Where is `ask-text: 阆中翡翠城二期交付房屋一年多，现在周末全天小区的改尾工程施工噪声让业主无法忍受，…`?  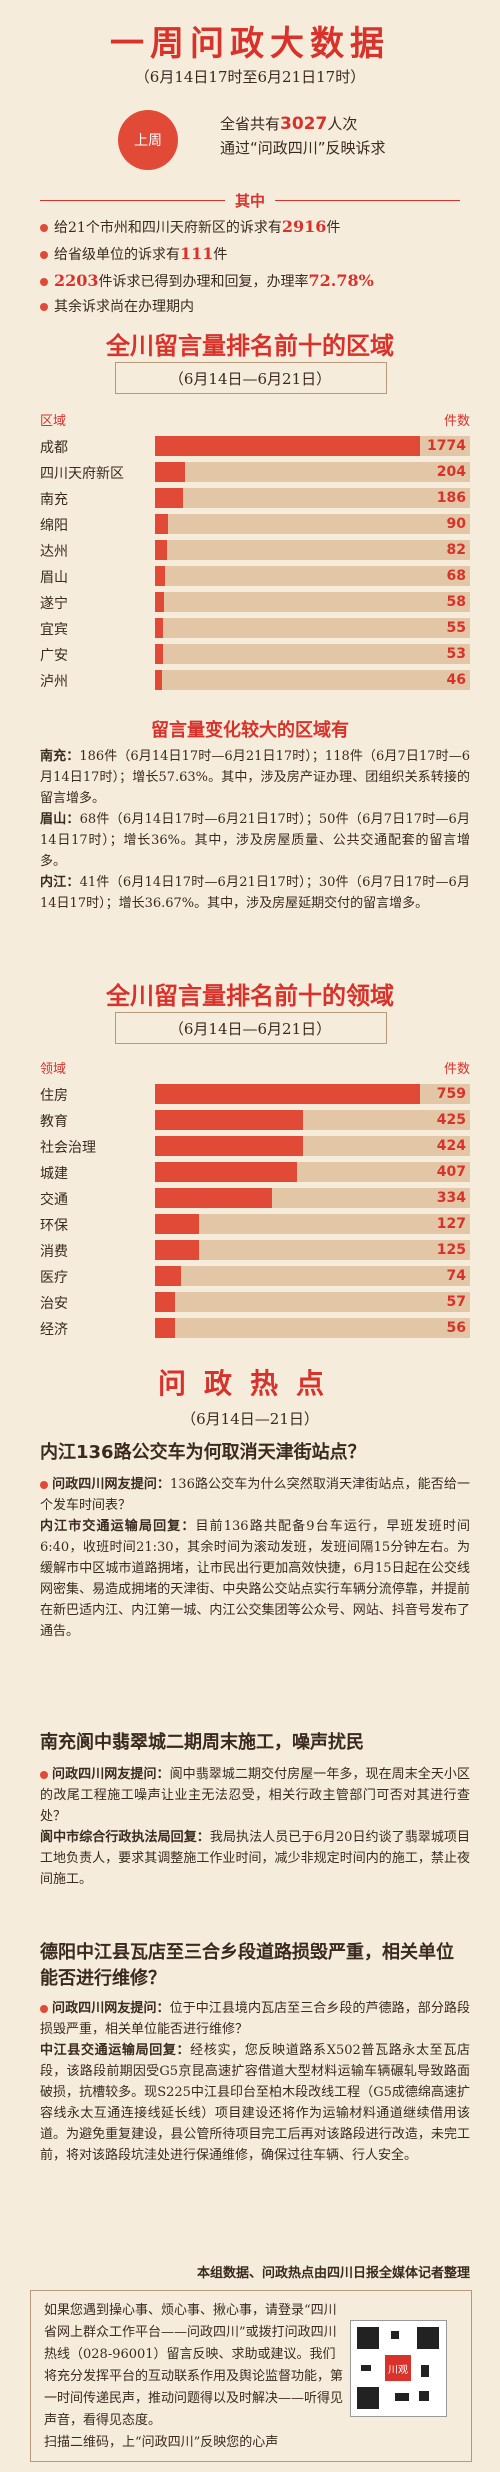
ask-text: 阆中翡翠城二期交付房屋一年多，现在周末全天小区的改尾工程施工噪声让业主无法忍受，… is located at coordinates (255, 1795).